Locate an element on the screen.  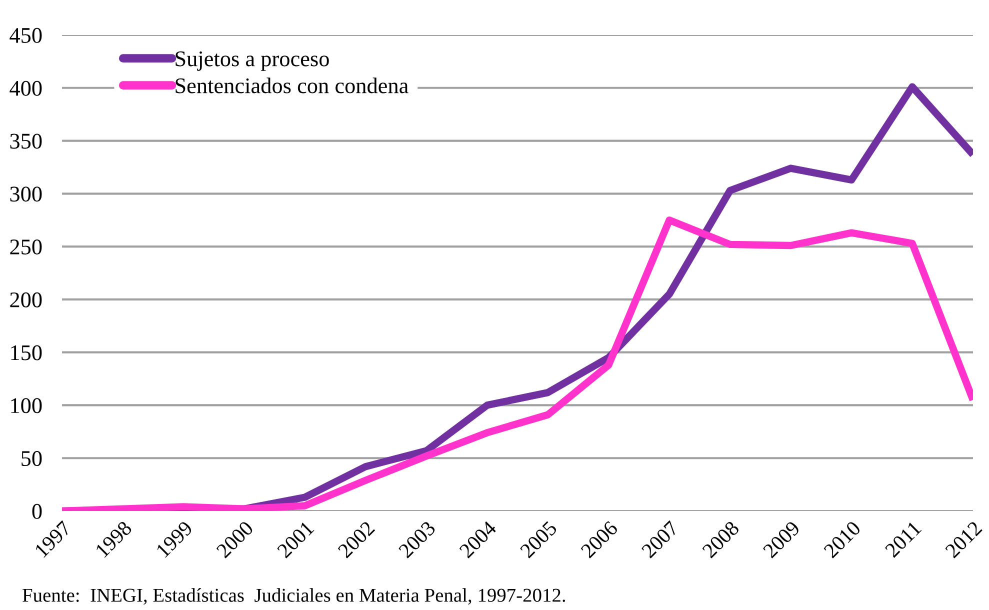
y-tick-label: 200 is located at coordinates (26, 300).